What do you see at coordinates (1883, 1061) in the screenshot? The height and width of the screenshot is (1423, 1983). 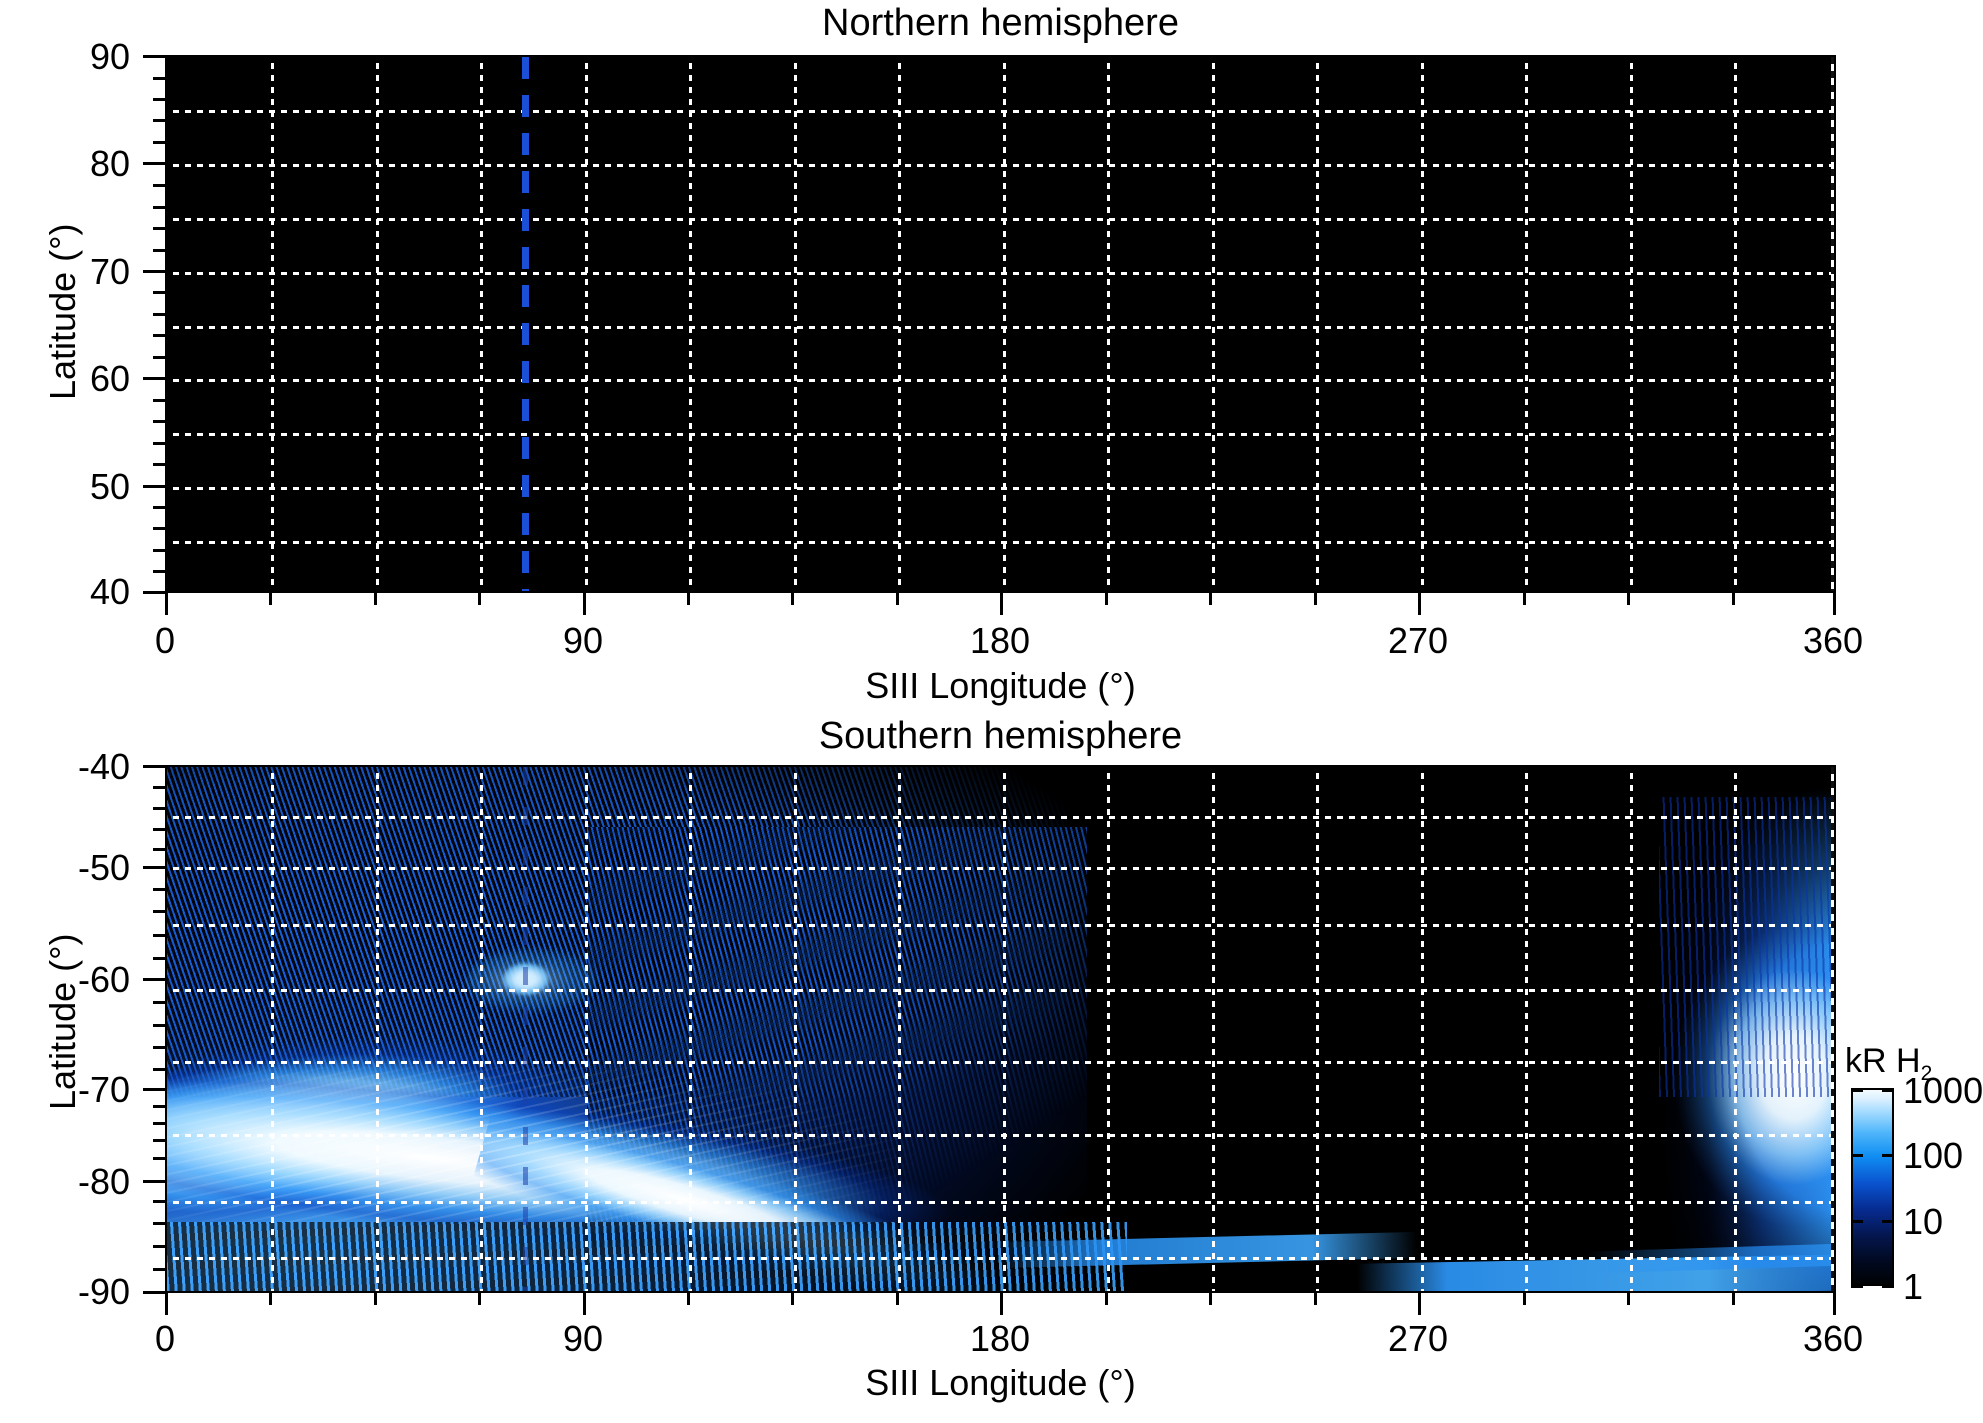 I see `colorbar-title-text: kR H` at bounding box center [1883, 1061].